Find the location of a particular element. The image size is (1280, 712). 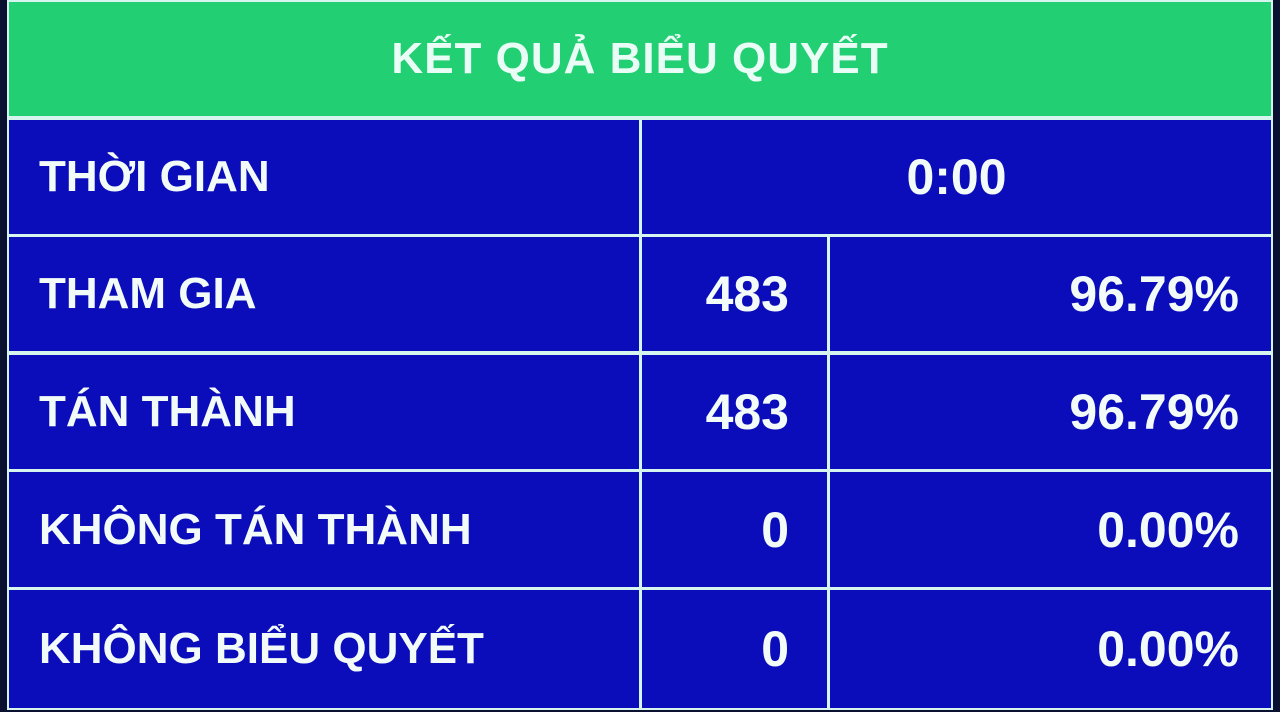

row-label-participating: THAM GIA is located at coordinates (324, 294).